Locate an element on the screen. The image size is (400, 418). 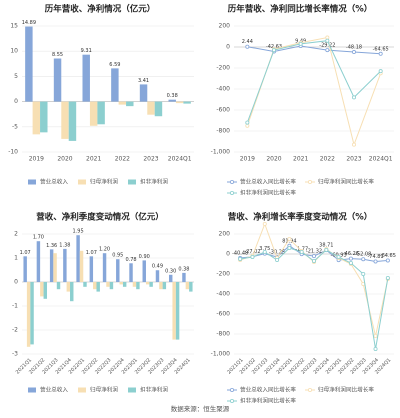
y-tick-label: -1 is located at coordinates (15, 306).